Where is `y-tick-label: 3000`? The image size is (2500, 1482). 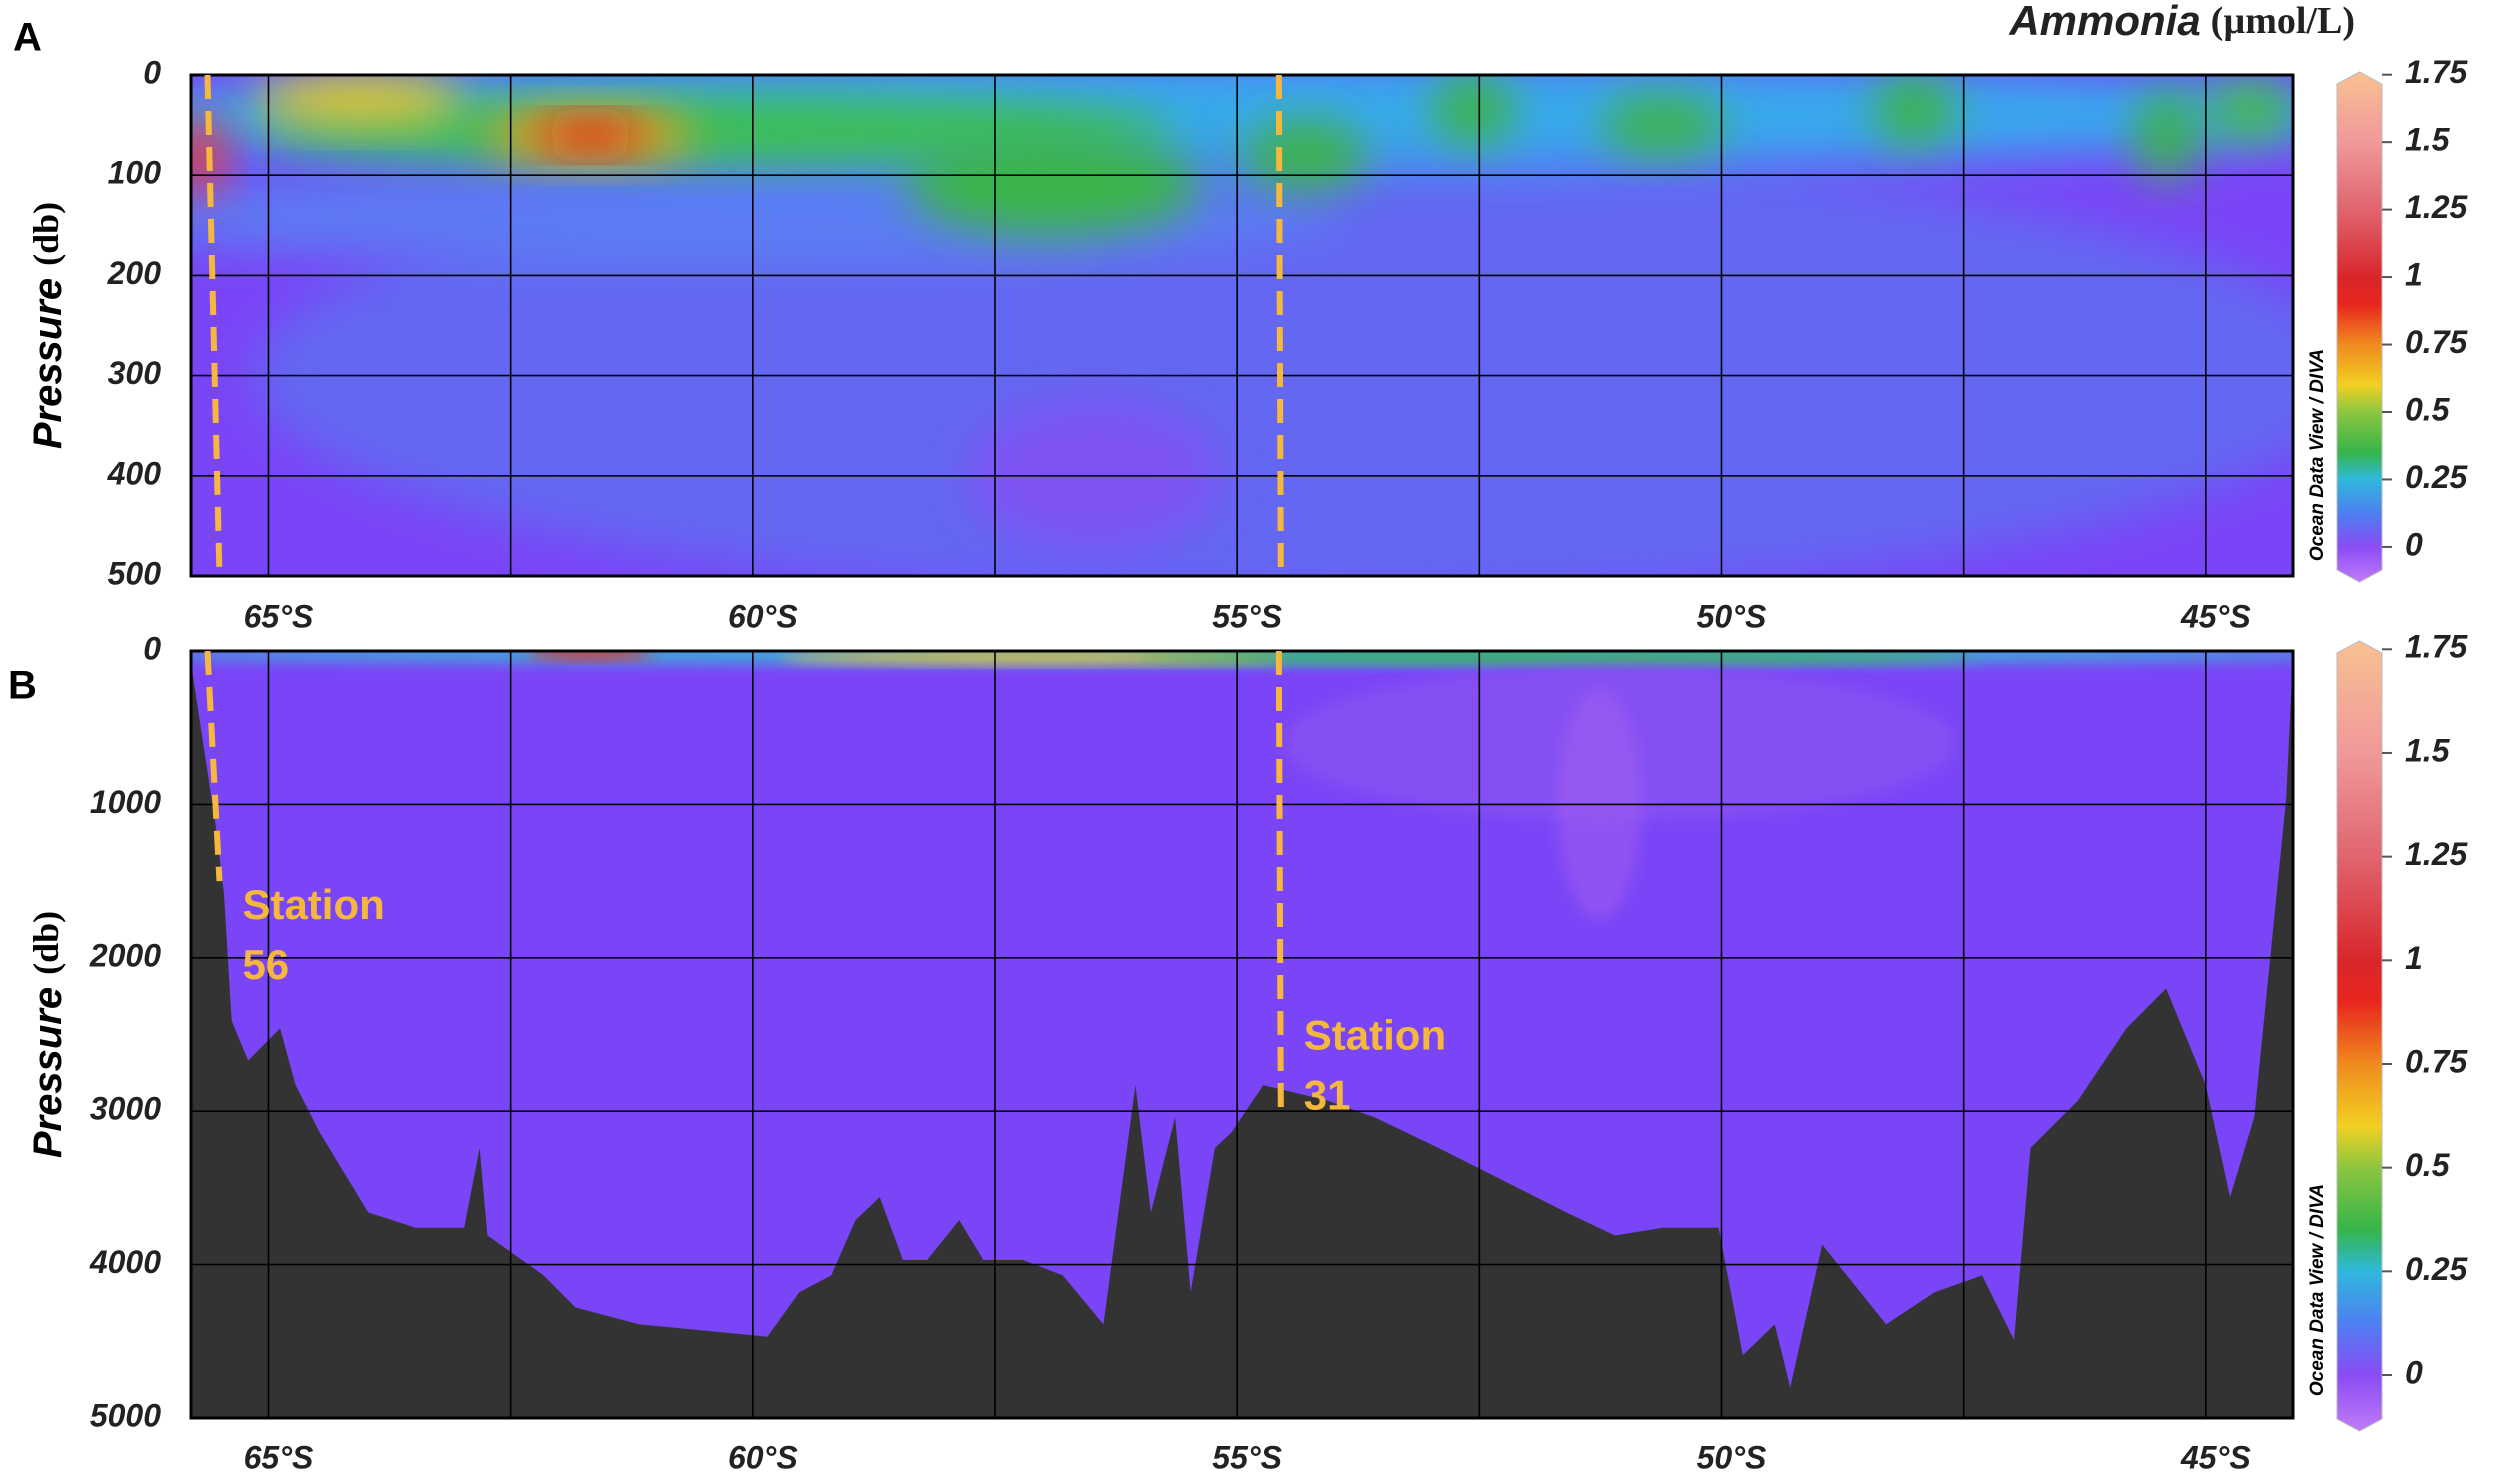
y-tick-label: 3000 is located at coordinates (125, 1109).